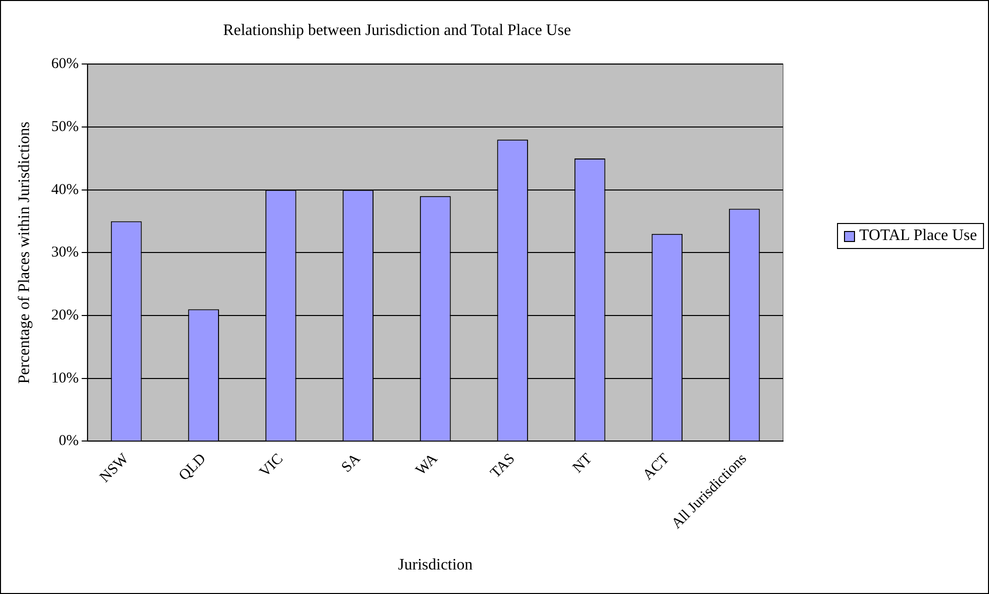 The height and width of the screenshot is (594, 989). Describe the element at coordinates (24, 253) in the screenshot. I see `y-axis-title: Percentage of Places within Jurisdictions` at that location.